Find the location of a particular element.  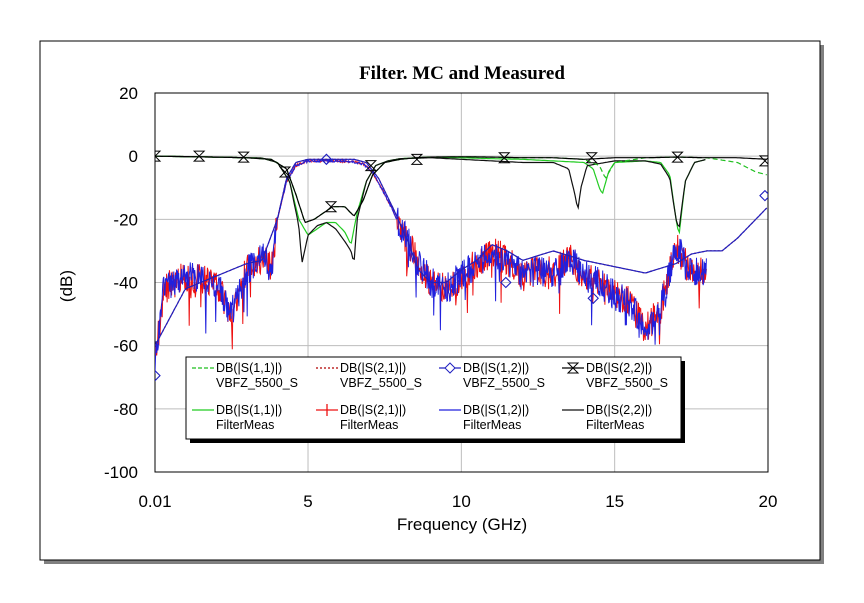

legend-box is located at coordinates (433, 398).